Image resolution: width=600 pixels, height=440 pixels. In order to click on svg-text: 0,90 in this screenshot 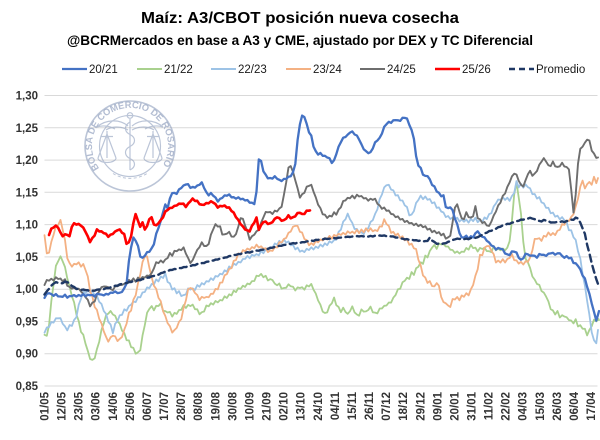, I will do `click(27, 355)`.